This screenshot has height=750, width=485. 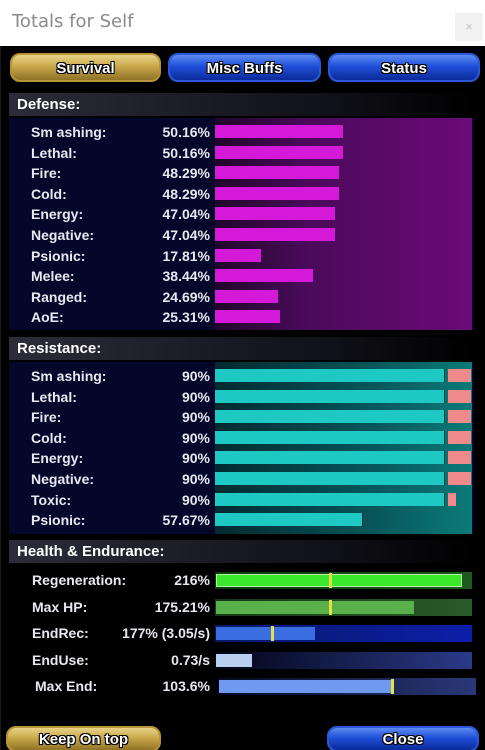 I want to click on resistance-label: Lethal:, so click(x=54, y=396).